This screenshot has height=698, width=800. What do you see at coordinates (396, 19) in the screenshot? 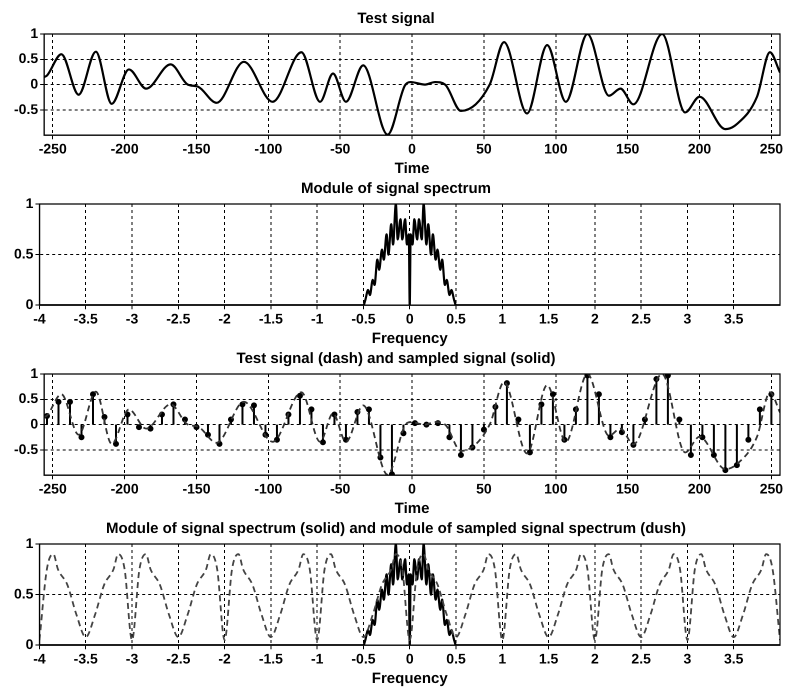
I see `chart-title: Test signal` at bounding box center [396, 19].